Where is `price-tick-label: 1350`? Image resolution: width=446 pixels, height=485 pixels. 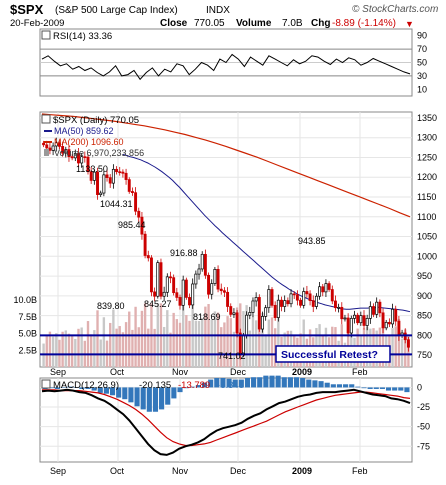
price-tick-label: 1350 is located at coordinates (427, 118).